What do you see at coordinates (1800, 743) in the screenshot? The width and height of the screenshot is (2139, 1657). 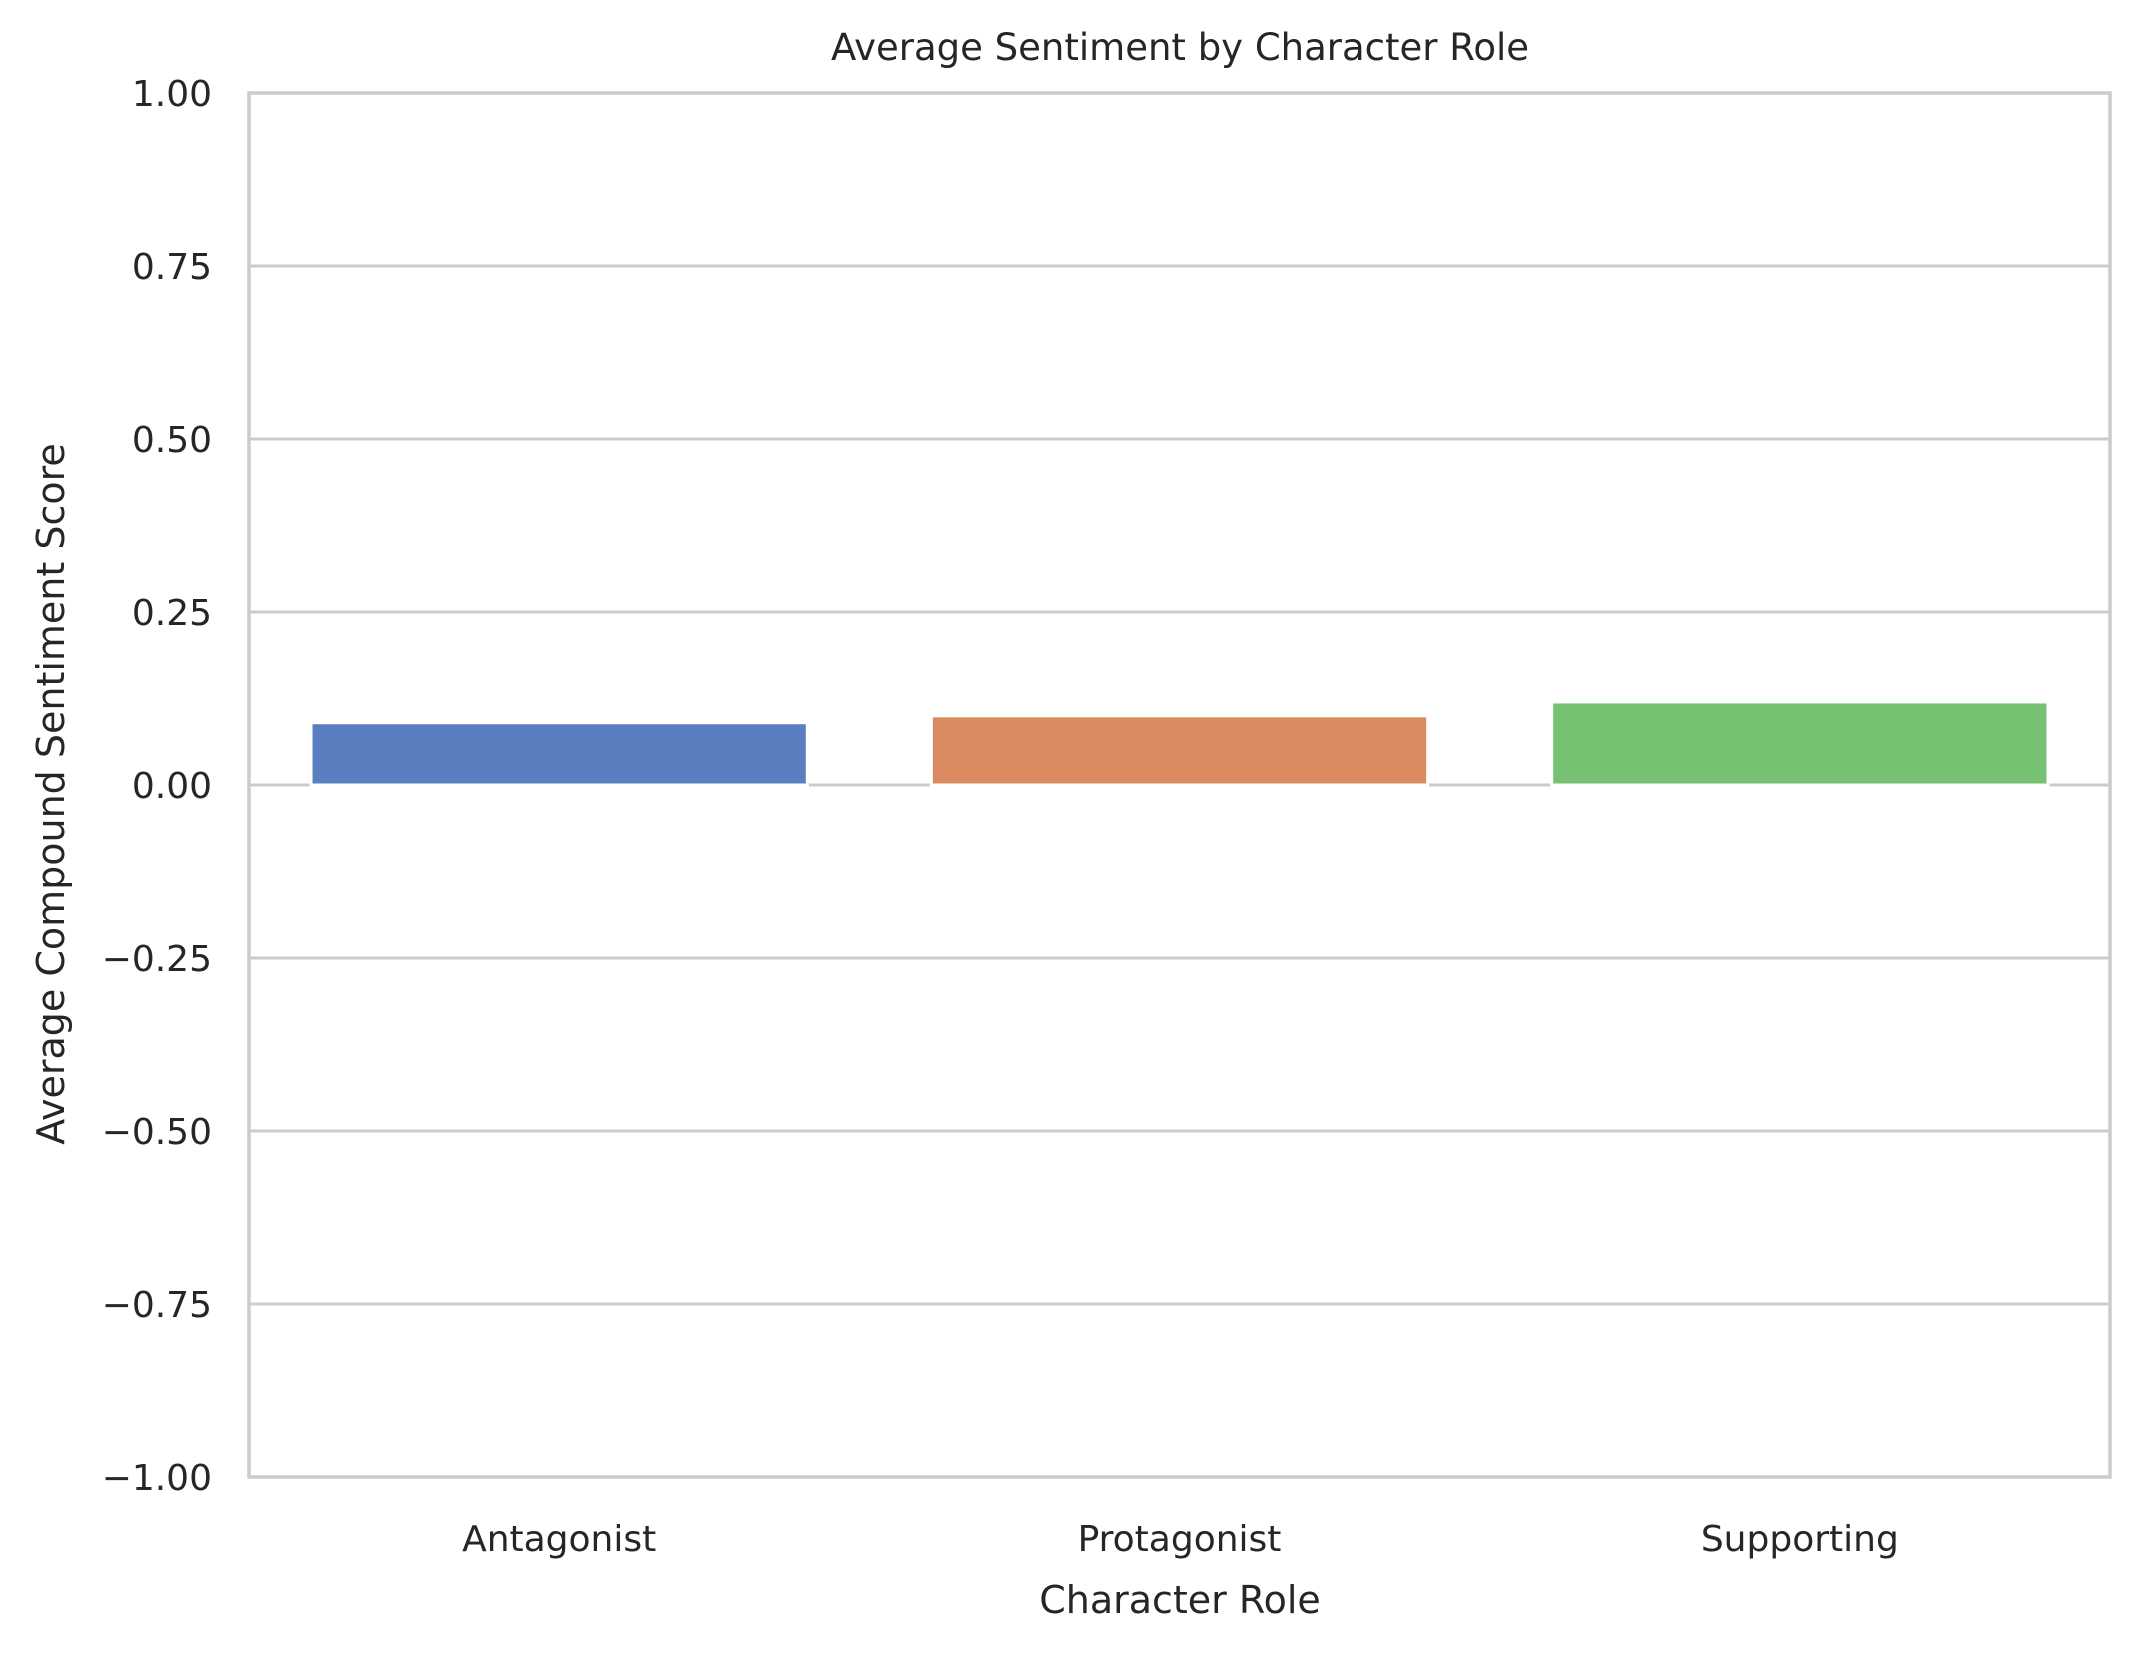 I see `bar-supporting` at bounding box center [1800, 743].